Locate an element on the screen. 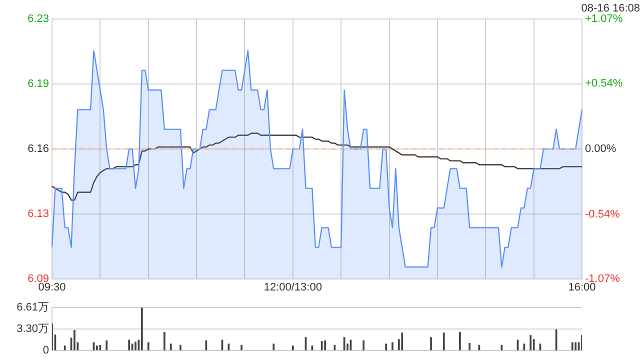  y2-tick-label: 0.00% is located at coordinates (600, 149).